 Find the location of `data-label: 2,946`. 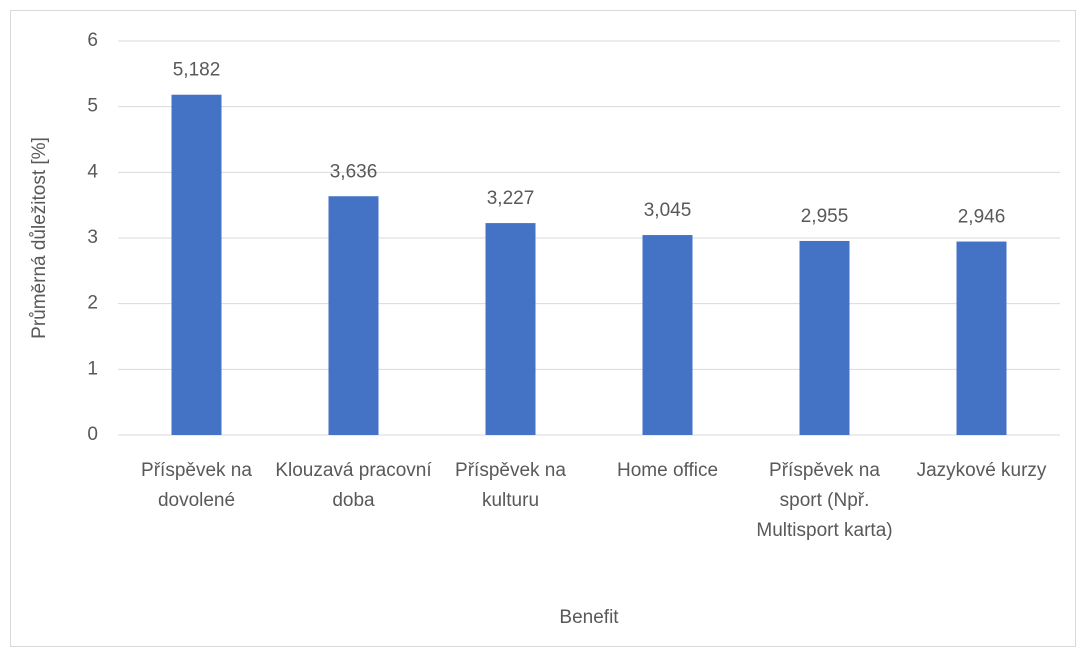

data-label: 2,946 is located at coordinates (982, 217).